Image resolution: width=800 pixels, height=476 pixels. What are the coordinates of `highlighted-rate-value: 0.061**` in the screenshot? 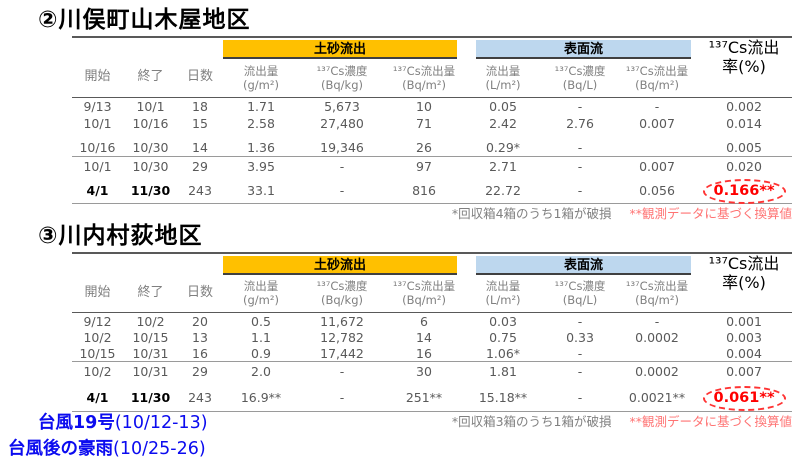 It's located at (744, 398).